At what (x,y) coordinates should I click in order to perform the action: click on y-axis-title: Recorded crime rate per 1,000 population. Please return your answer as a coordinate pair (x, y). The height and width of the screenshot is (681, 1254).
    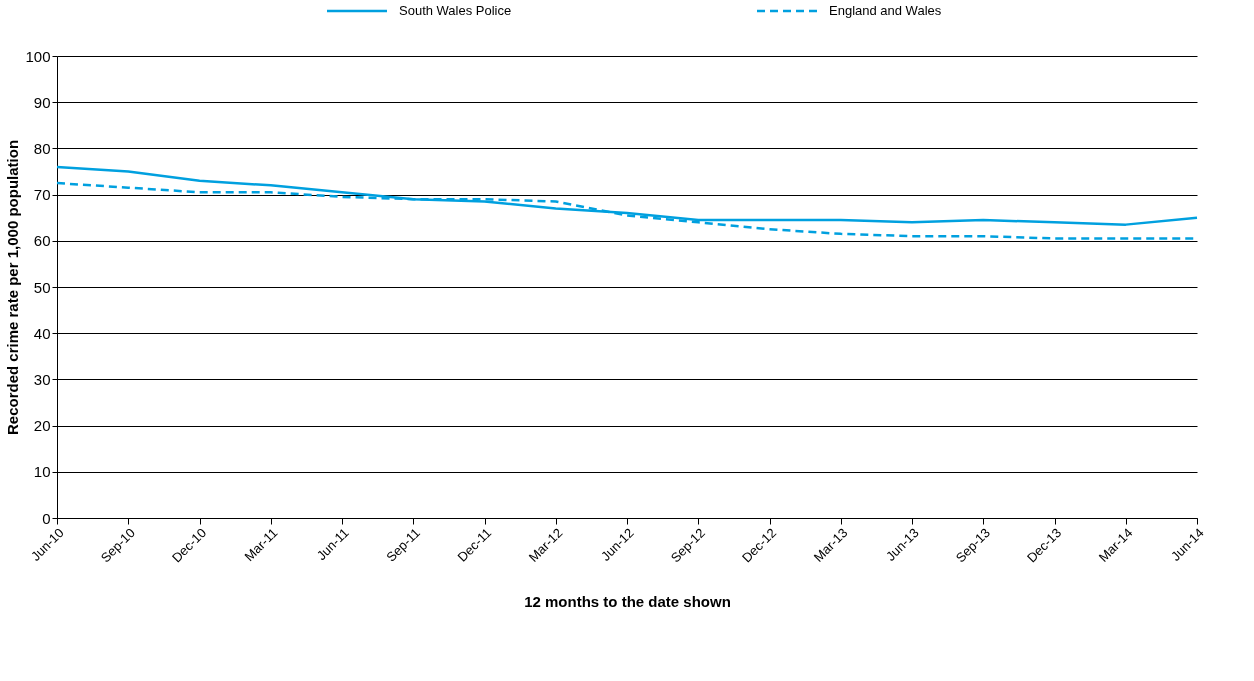
    Looking at the image, I should click on (13, 287).